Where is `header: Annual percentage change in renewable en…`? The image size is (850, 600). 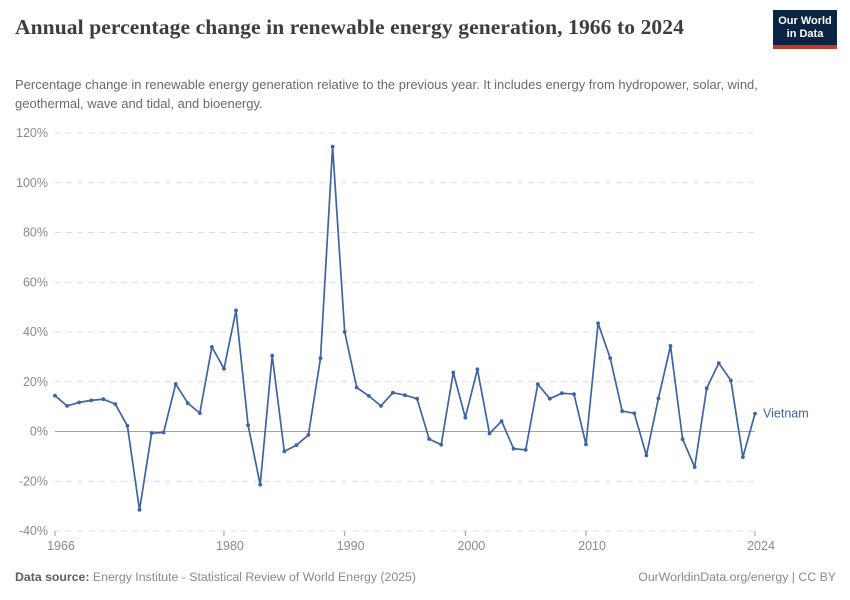 header: Annual percentage change in renewable en… is located at coordinates (425, 27).